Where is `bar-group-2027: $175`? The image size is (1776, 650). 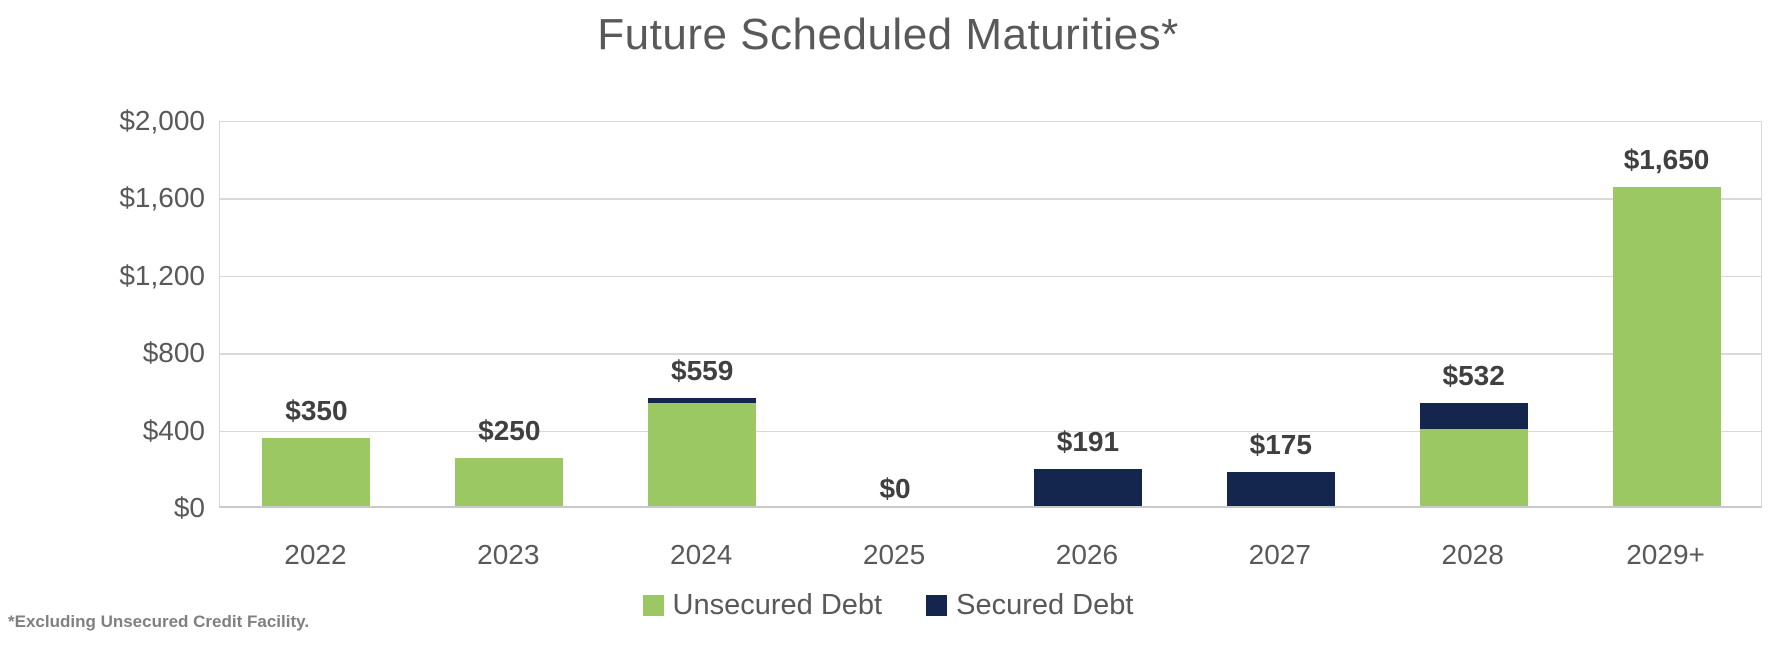 bar-group-2027: $175 is located at coordinates (1280, 314).